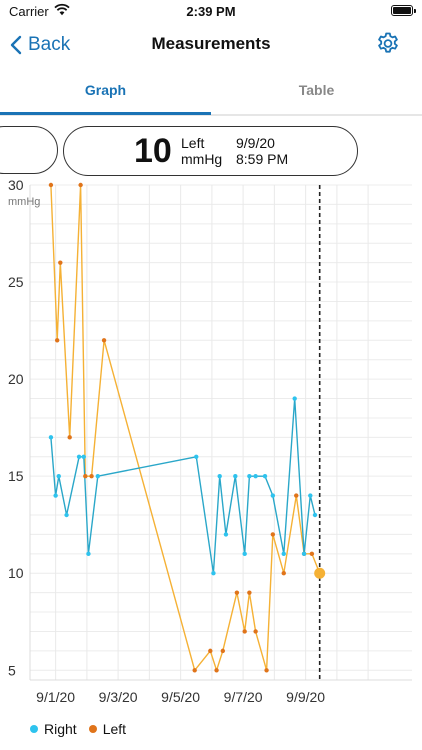 This screenshot has height=750, width=422. I want to click on y-axis-unit-label: mmHg, so click(24, 202).